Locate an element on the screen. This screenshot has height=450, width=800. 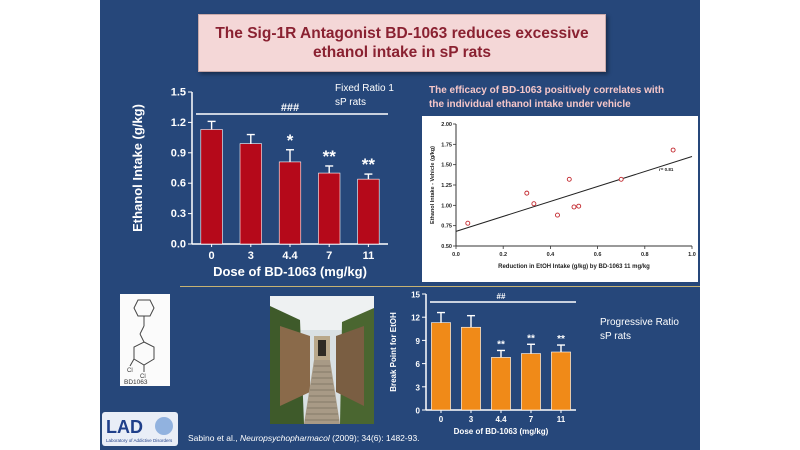
y-axis-label: Break Point for EtOH is located at coordinates (393, 352).